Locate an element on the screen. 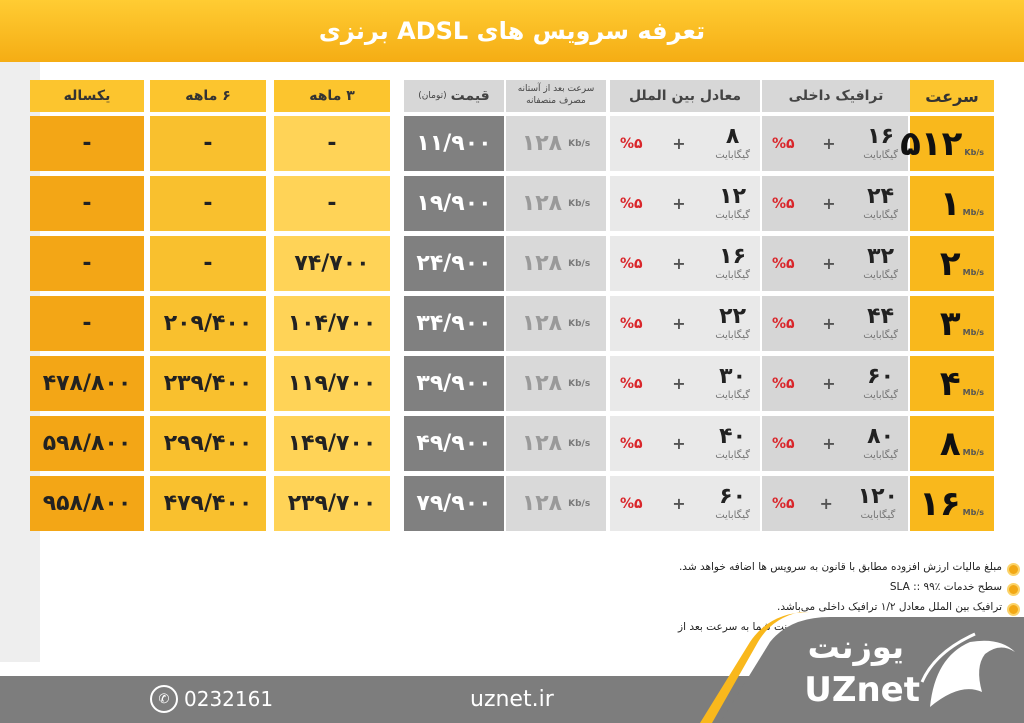 The height and width of the screenshot is (723, 1024). three-month-price-cell: - is located at coordinates (332, 143).